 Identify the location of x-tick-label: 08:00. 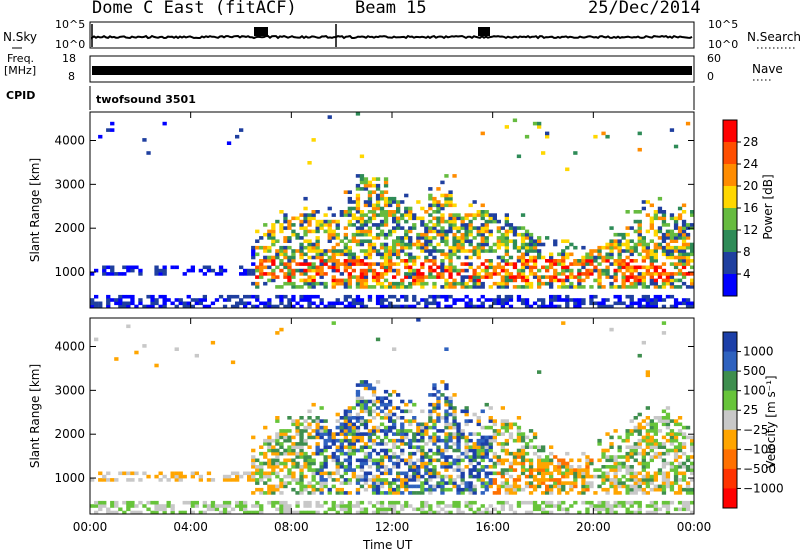
(291, 527).